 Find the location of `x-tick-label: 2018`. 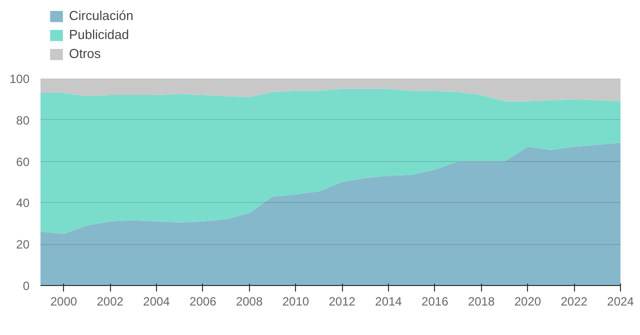

x-tick-label: 2018 is located at coordinates (481, 301).